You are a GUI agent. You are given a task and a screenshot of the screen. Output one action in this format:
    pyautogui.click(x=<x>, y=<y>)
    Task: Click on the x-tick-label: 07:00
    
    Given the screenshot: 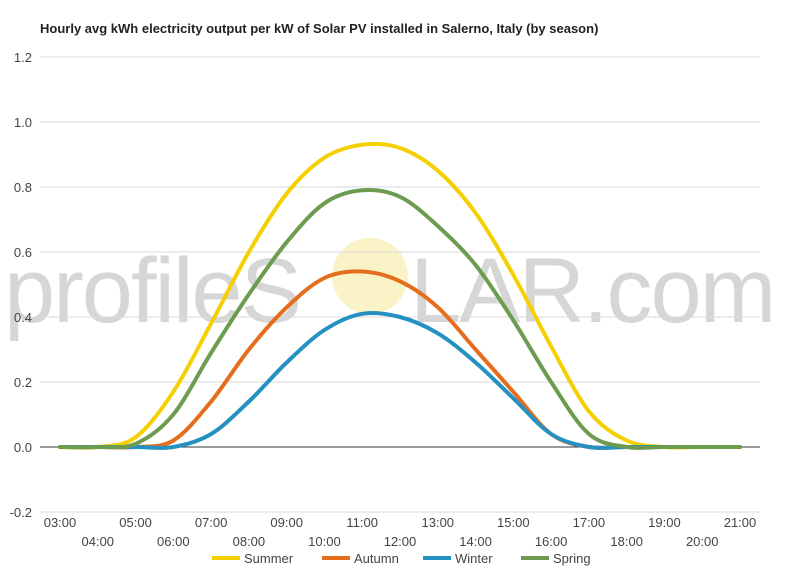 What is the action you would take?
    pyautogui.click(x=211, y=522)
    